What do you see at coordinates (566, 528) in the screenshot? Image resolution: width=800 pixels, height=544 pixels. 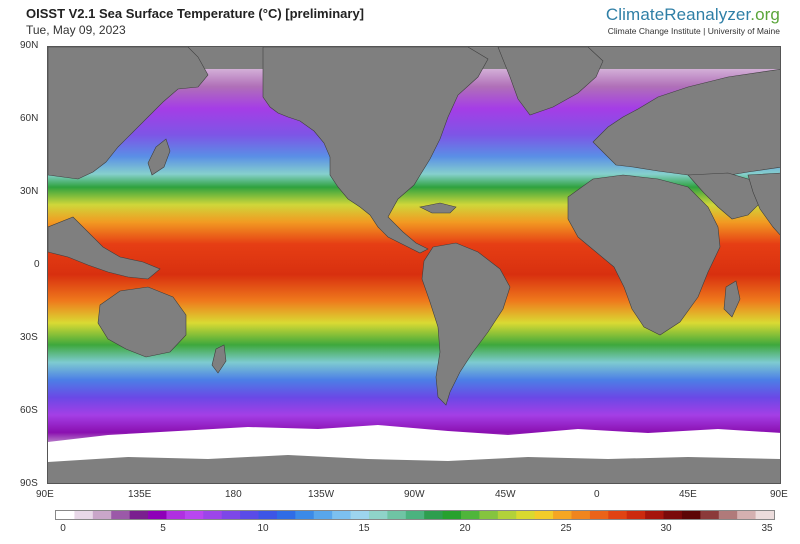 I see `colorbar-tick: 25` at bounding box center [566, 528].